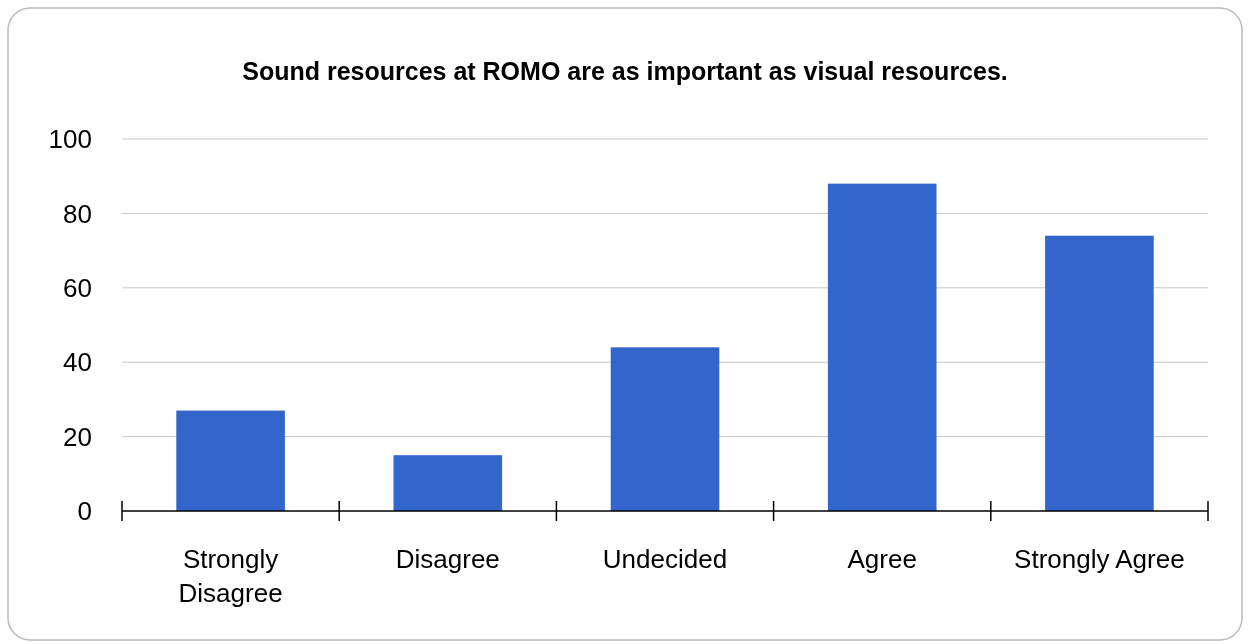  What do you see at coordinates (665, 559) in the screenshot?
I see `x-tick-label: Undecided` at bounding box center [665, 559].